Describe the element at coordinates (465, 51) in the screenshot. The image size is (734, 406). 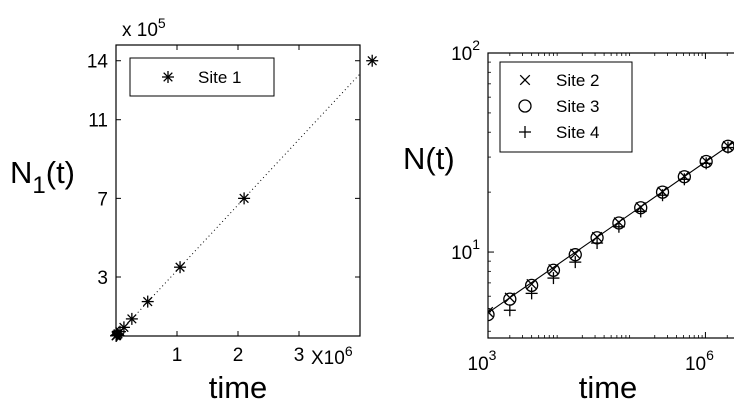
I see `y-tick-label: 10²` at that location.